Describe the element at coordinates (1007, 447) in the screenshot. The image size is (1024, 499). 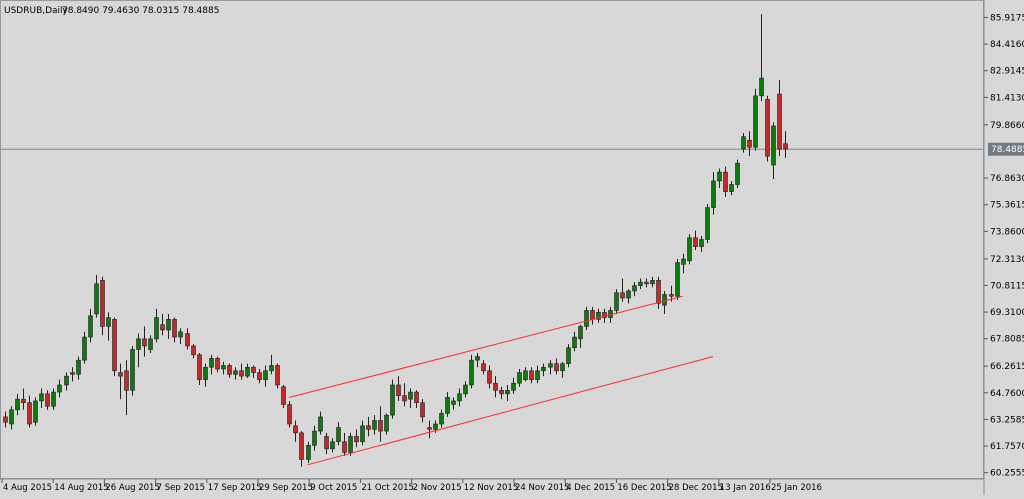
I see `y-tick-label: 61.7570` at that location.